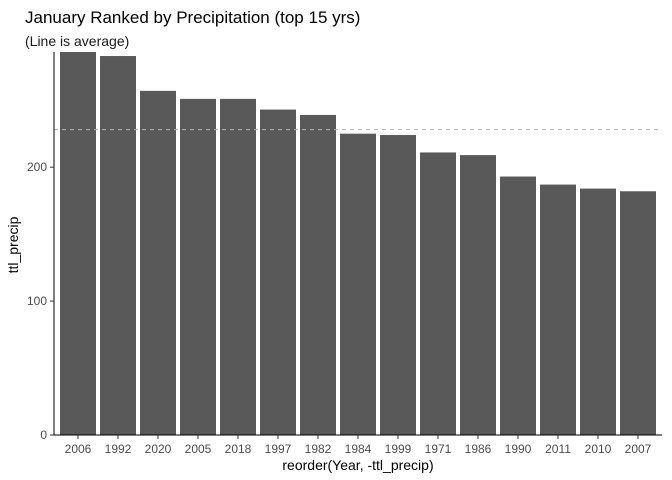  What do you see at coordinates (438, 293) in the screenshot?
I see `bar-1971` at bounding box center [438, 293].